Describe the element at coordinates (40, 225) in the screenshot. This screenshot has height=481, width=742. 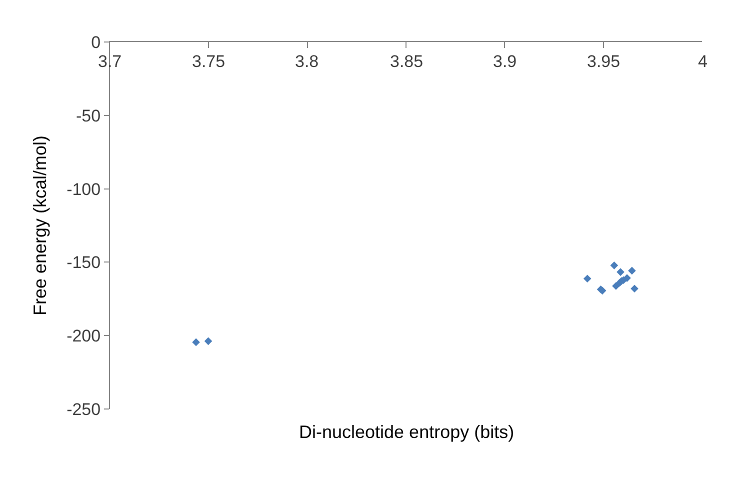
I see `y-axis-title: Free energy (kcal/mol)` at that location.